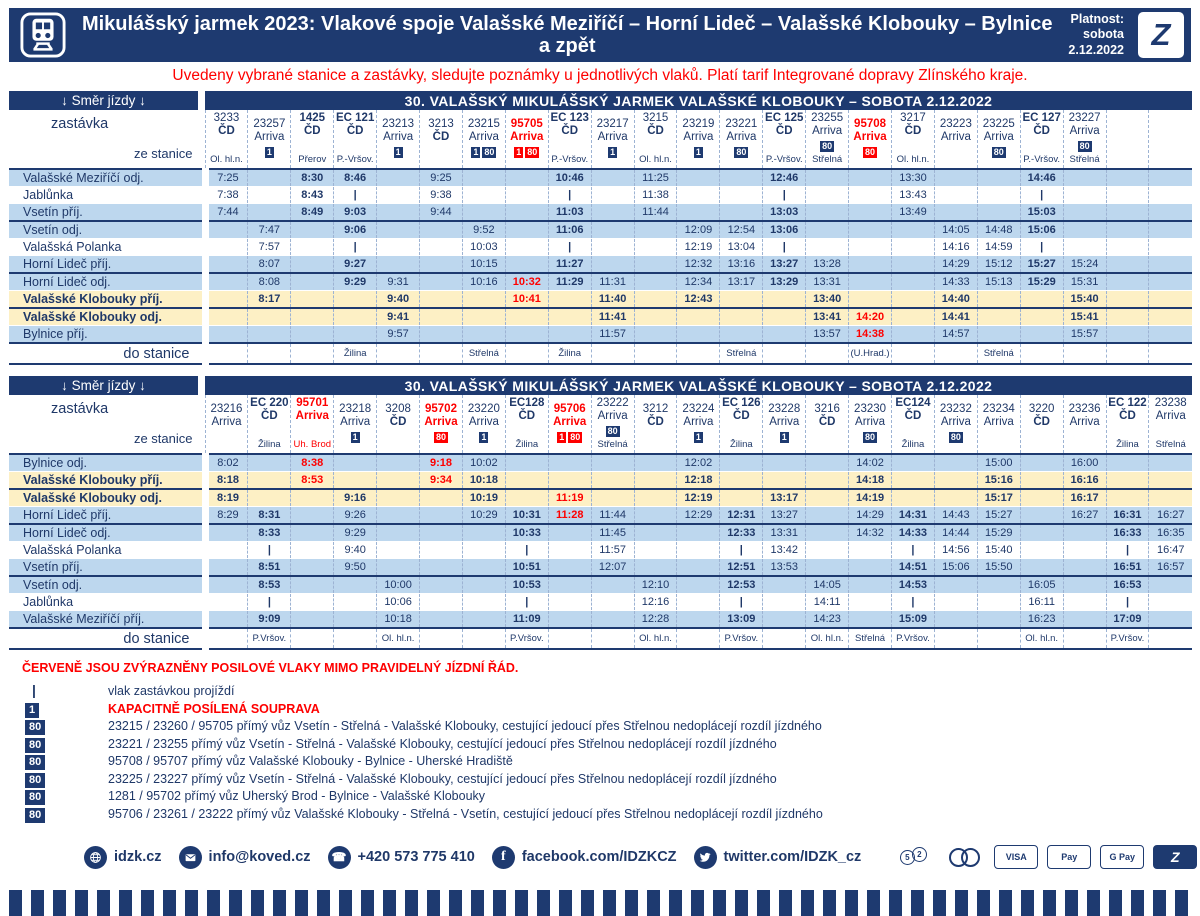 Image resolution: width=1200 pixels, height=916 pixels. What do you see at coordinates (569, 118) in the screenshot?
I see `train-number: EC 123` at bounding box center [569, 118].